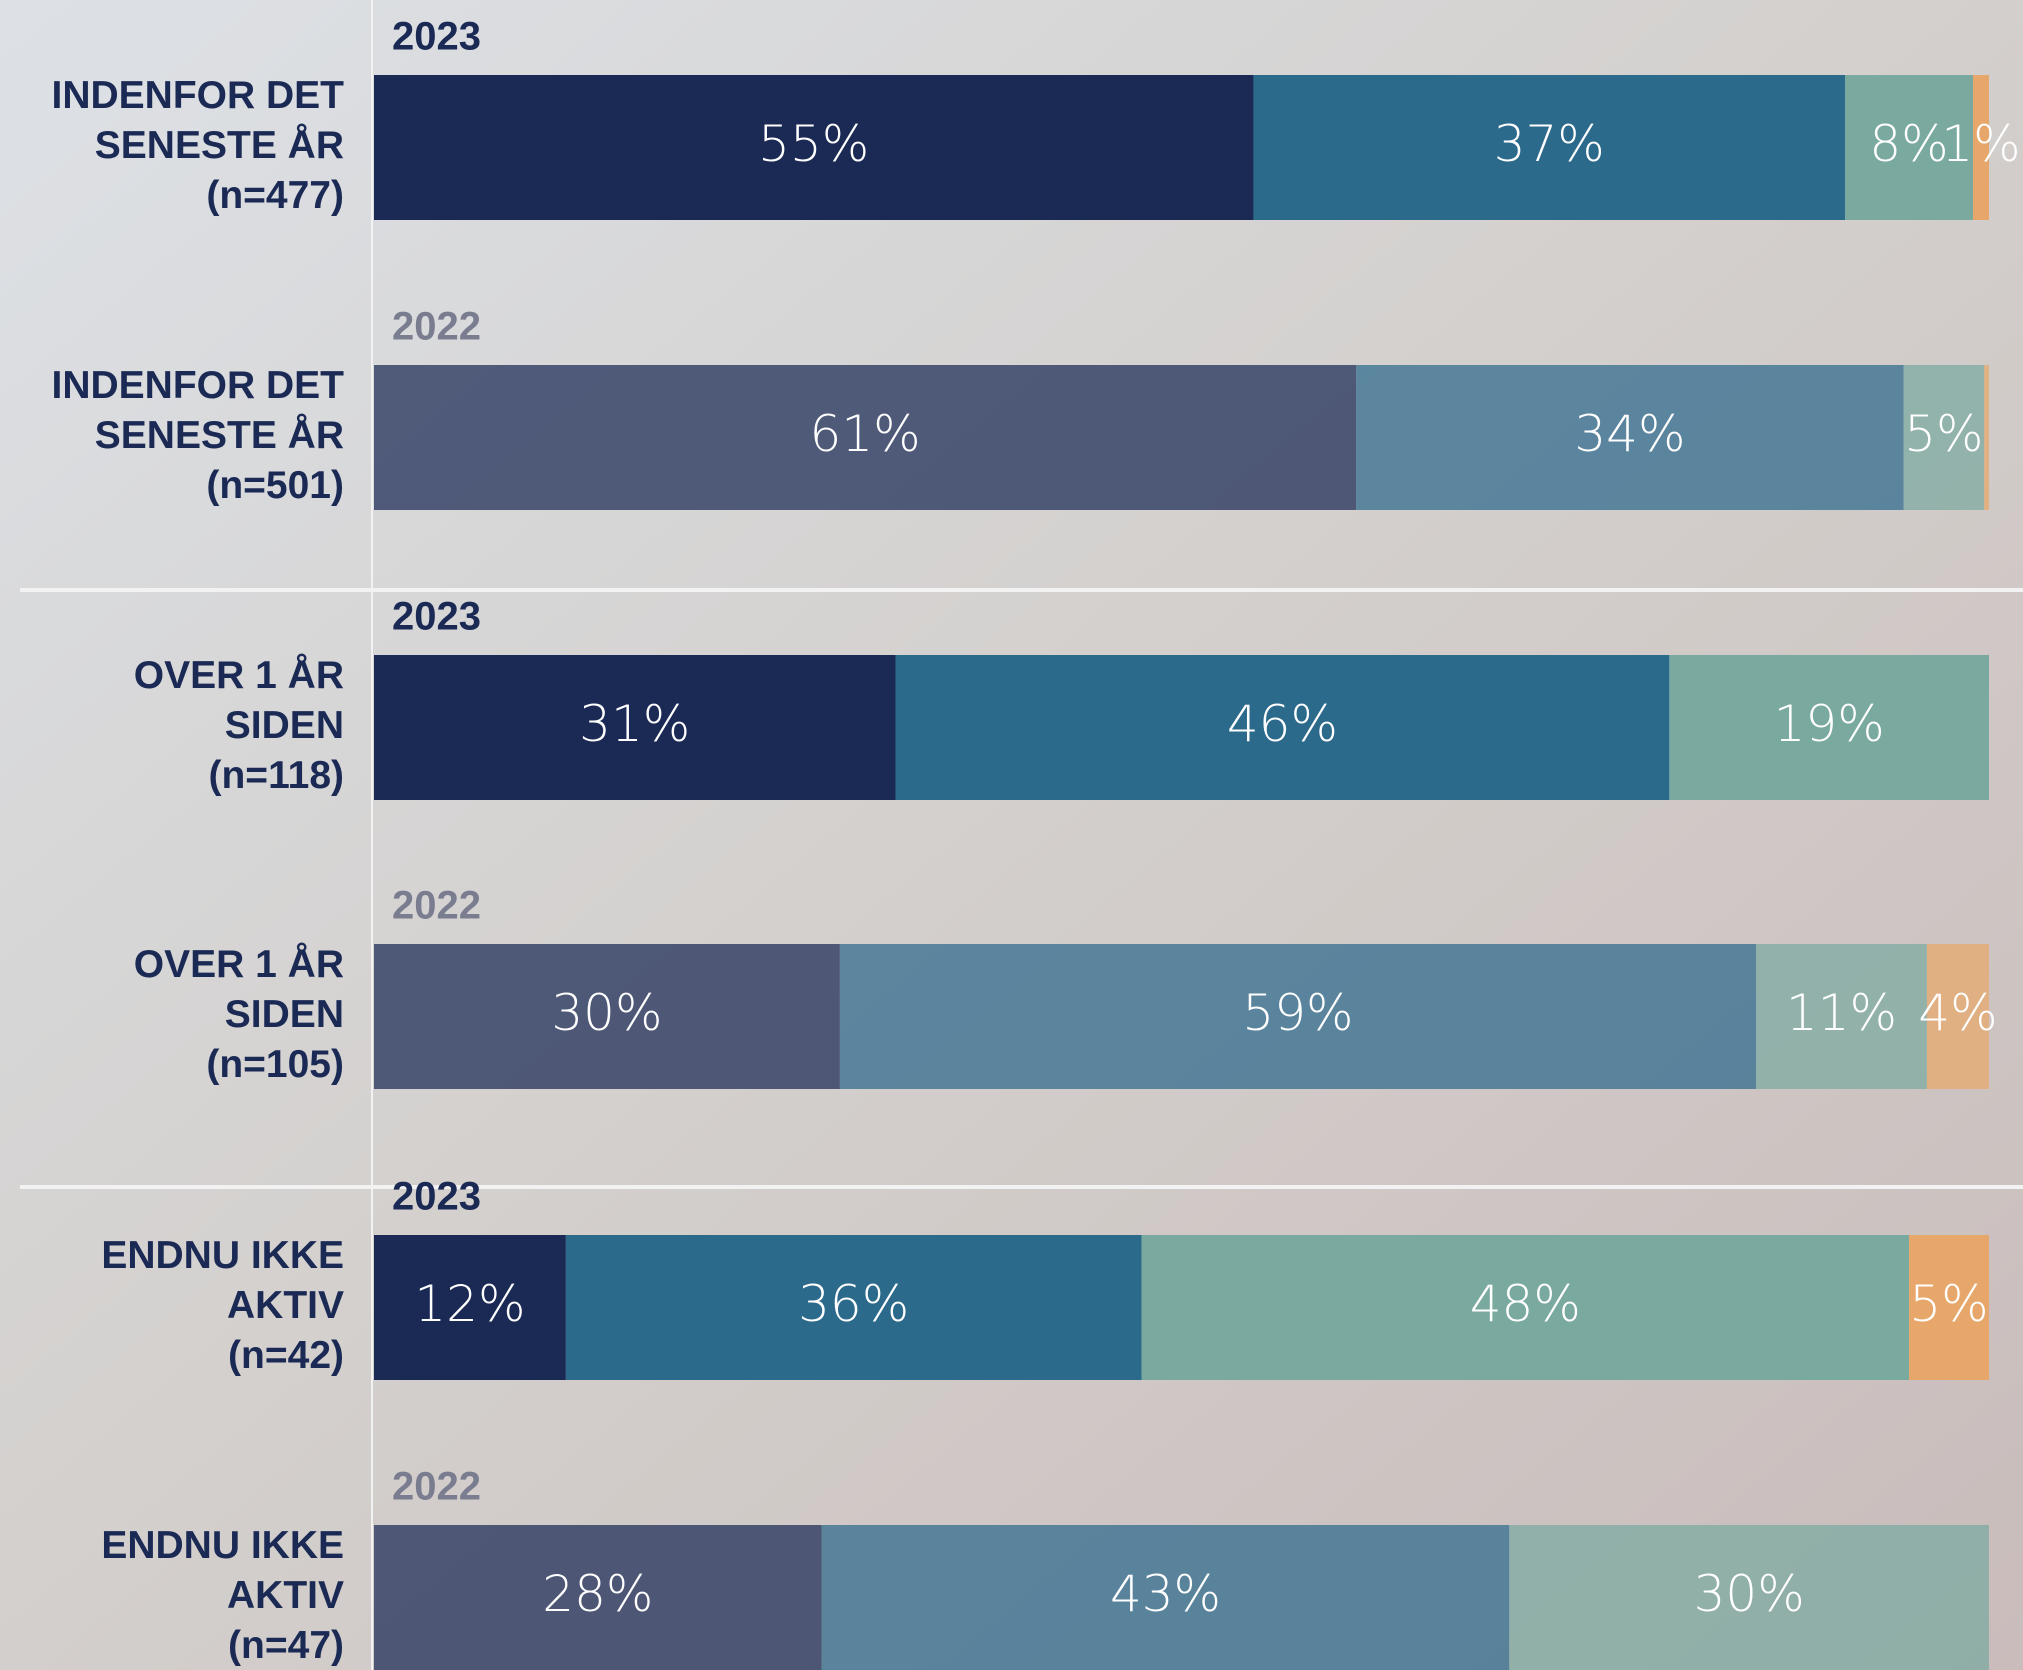  I want to click on value-label: 48%, so click(1525, 1304).